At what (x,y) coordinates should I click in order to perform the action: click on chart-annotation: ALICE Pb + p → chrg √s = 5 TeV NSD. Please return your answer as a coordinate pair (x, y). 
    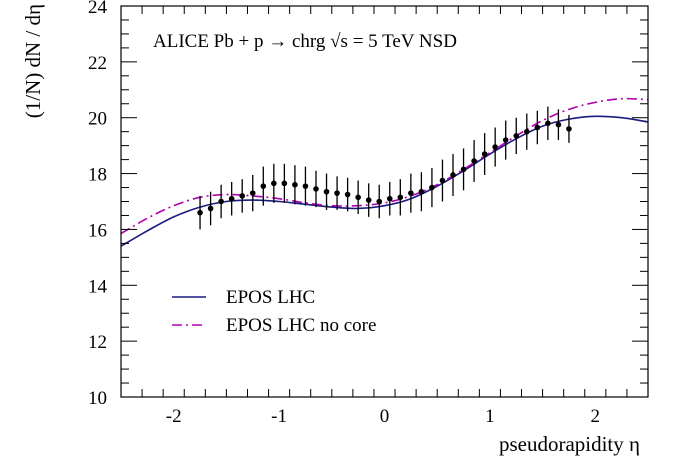
    Looking at the image, I should click on (305, 41).